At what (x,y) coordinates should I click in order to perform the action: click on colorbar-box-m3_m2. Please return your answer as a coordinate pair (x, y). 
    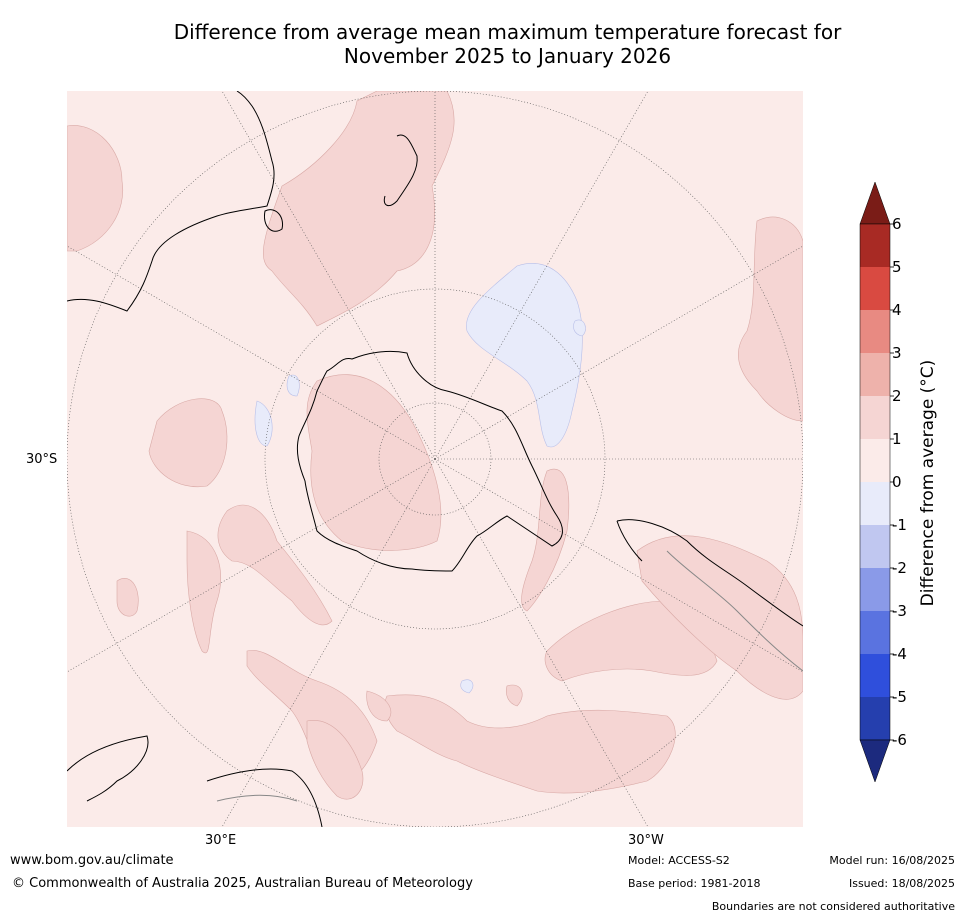
    Looking at the image, I should click on (875, 589).